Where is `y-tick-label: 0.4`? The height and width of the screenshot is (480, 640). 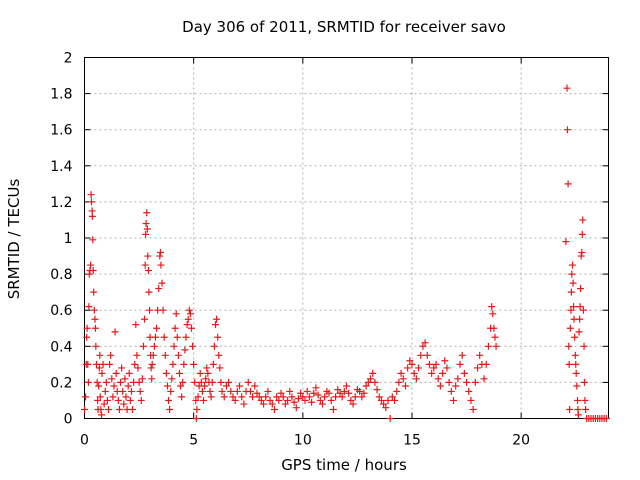
y-tick-label: 0.4 is located at coordinates (61, 347).